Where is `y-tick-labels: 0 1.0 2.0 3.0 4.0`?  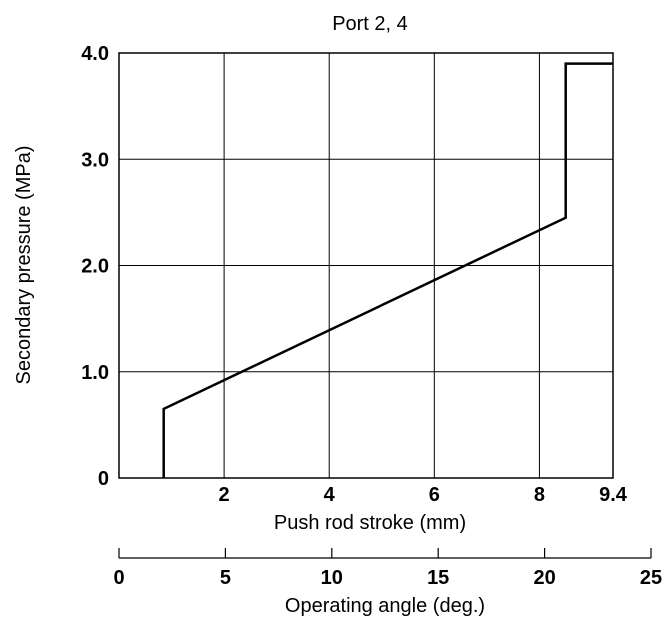
y-tick-labels: 0 1.0 2.0 3.0 4.0 is located at coordinates (95, 266).